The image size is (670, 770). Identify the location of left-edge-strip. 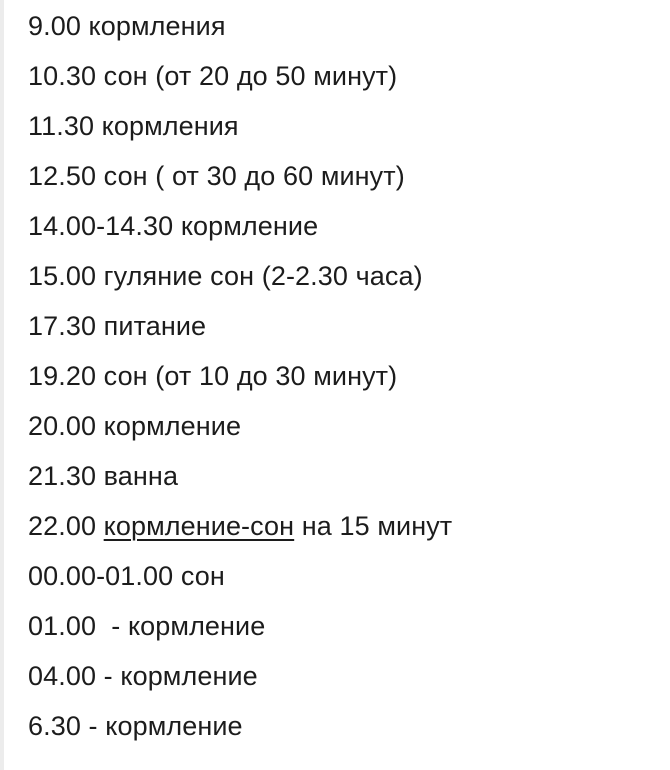
(2, 385).